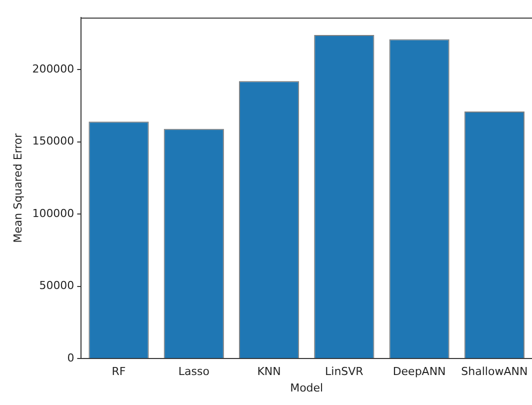 This screenshot has width=532, height=405. Describe the element at coordinates (119, 371) in the screenshot. I see `x-tick-label: RF` at that location.